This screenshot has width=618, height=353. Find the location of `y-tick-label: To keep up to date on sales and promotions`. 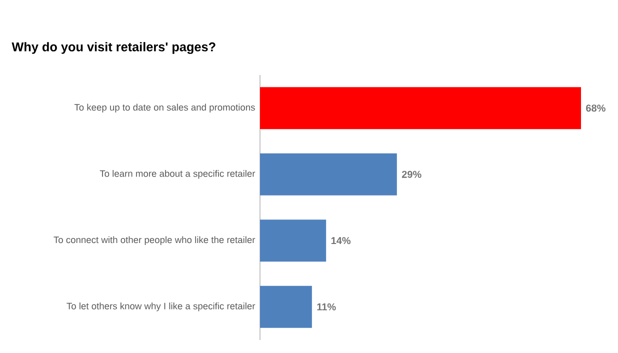

y-tick-label: To keep up to date on sales and promotions is located at coordinates (164, 108).